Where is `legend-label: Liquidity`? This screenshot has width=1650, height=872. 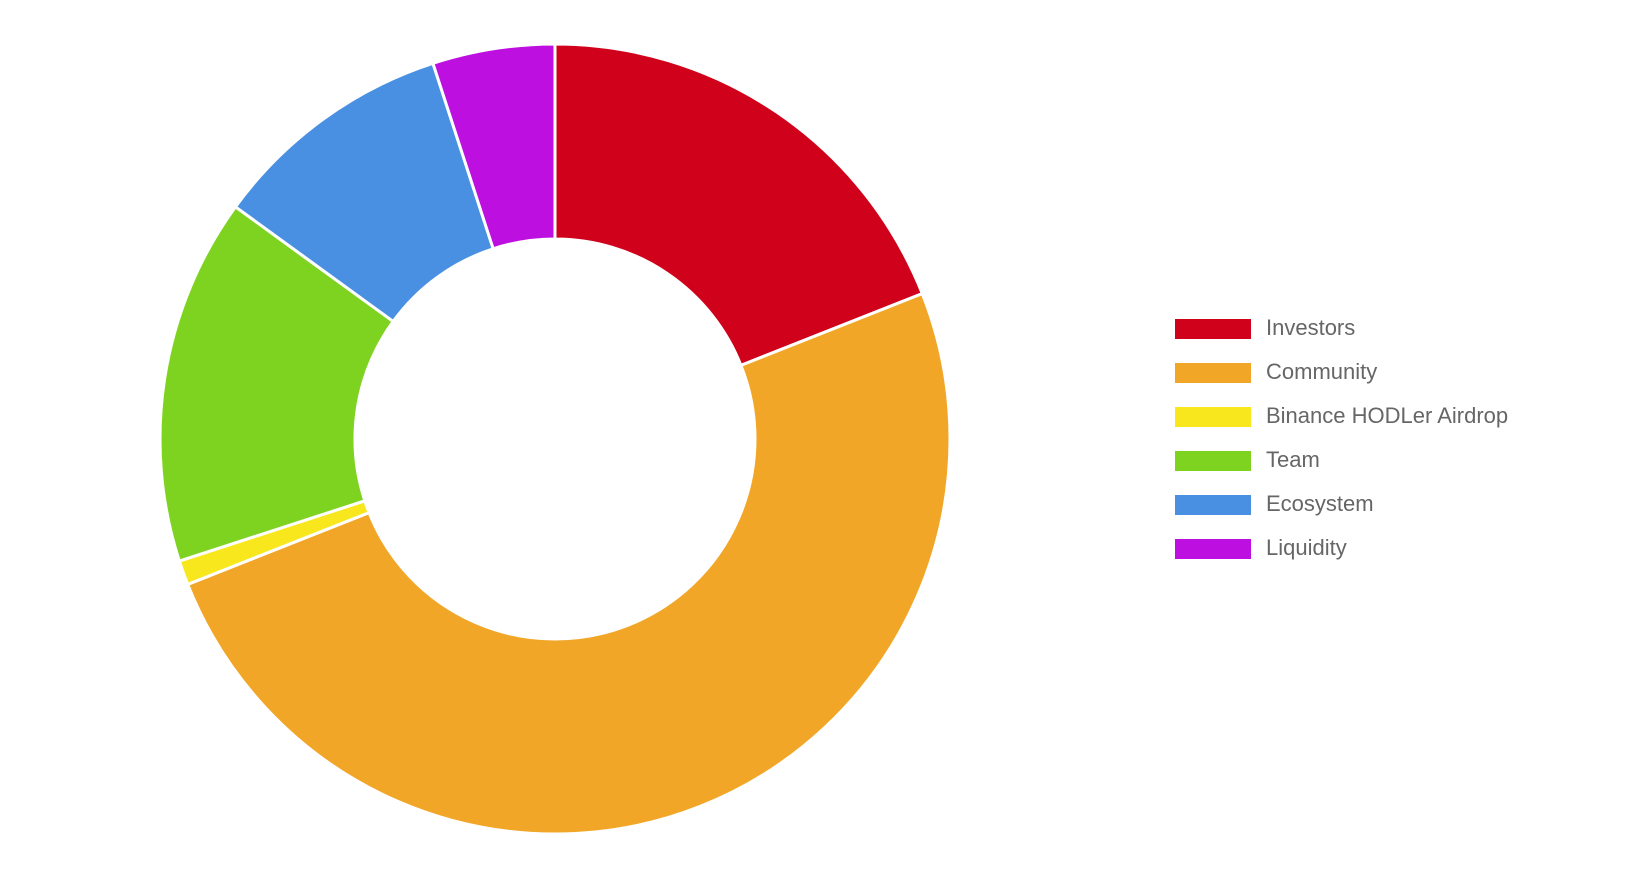 legend-label: Liquidity is located at coordinates (1306, 547).